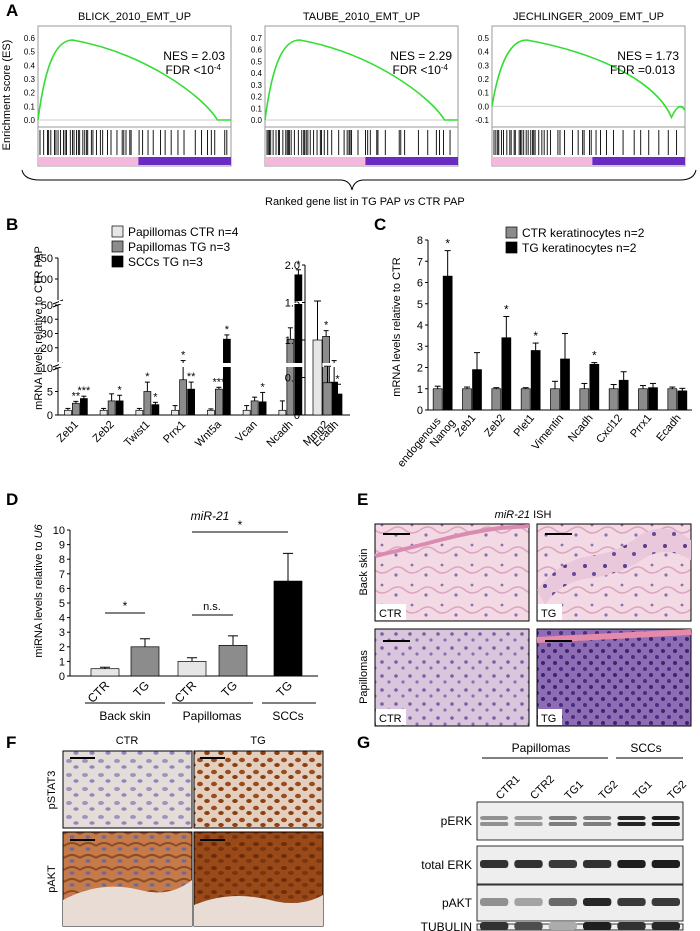 The image size is (700, 931). Describe the element at coordinates (446, 865) in the screenshot. I see `blot-row-label: total ERK` at that location.